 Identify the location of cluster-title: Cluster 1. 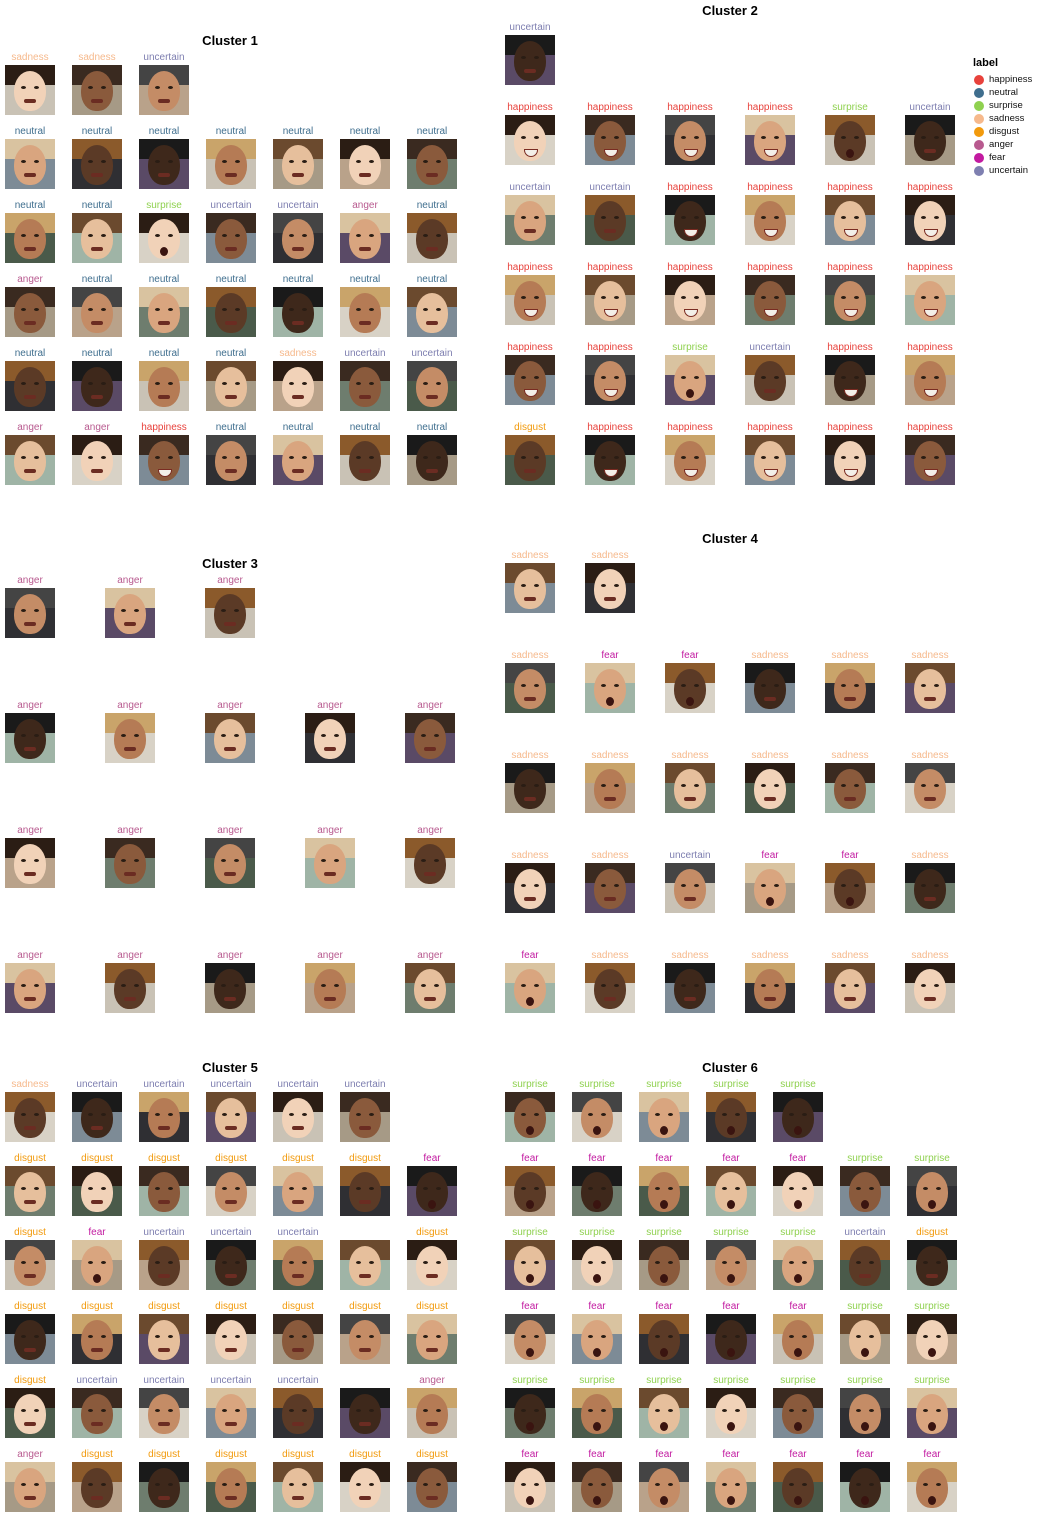
(230, 40).